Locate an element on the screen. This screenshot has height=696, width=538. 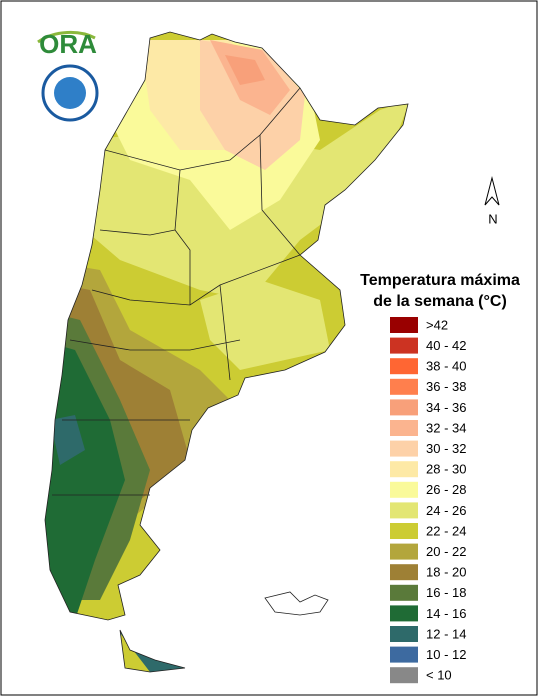
legend-label: 32 - 34 is located at coordinates (446, 427).